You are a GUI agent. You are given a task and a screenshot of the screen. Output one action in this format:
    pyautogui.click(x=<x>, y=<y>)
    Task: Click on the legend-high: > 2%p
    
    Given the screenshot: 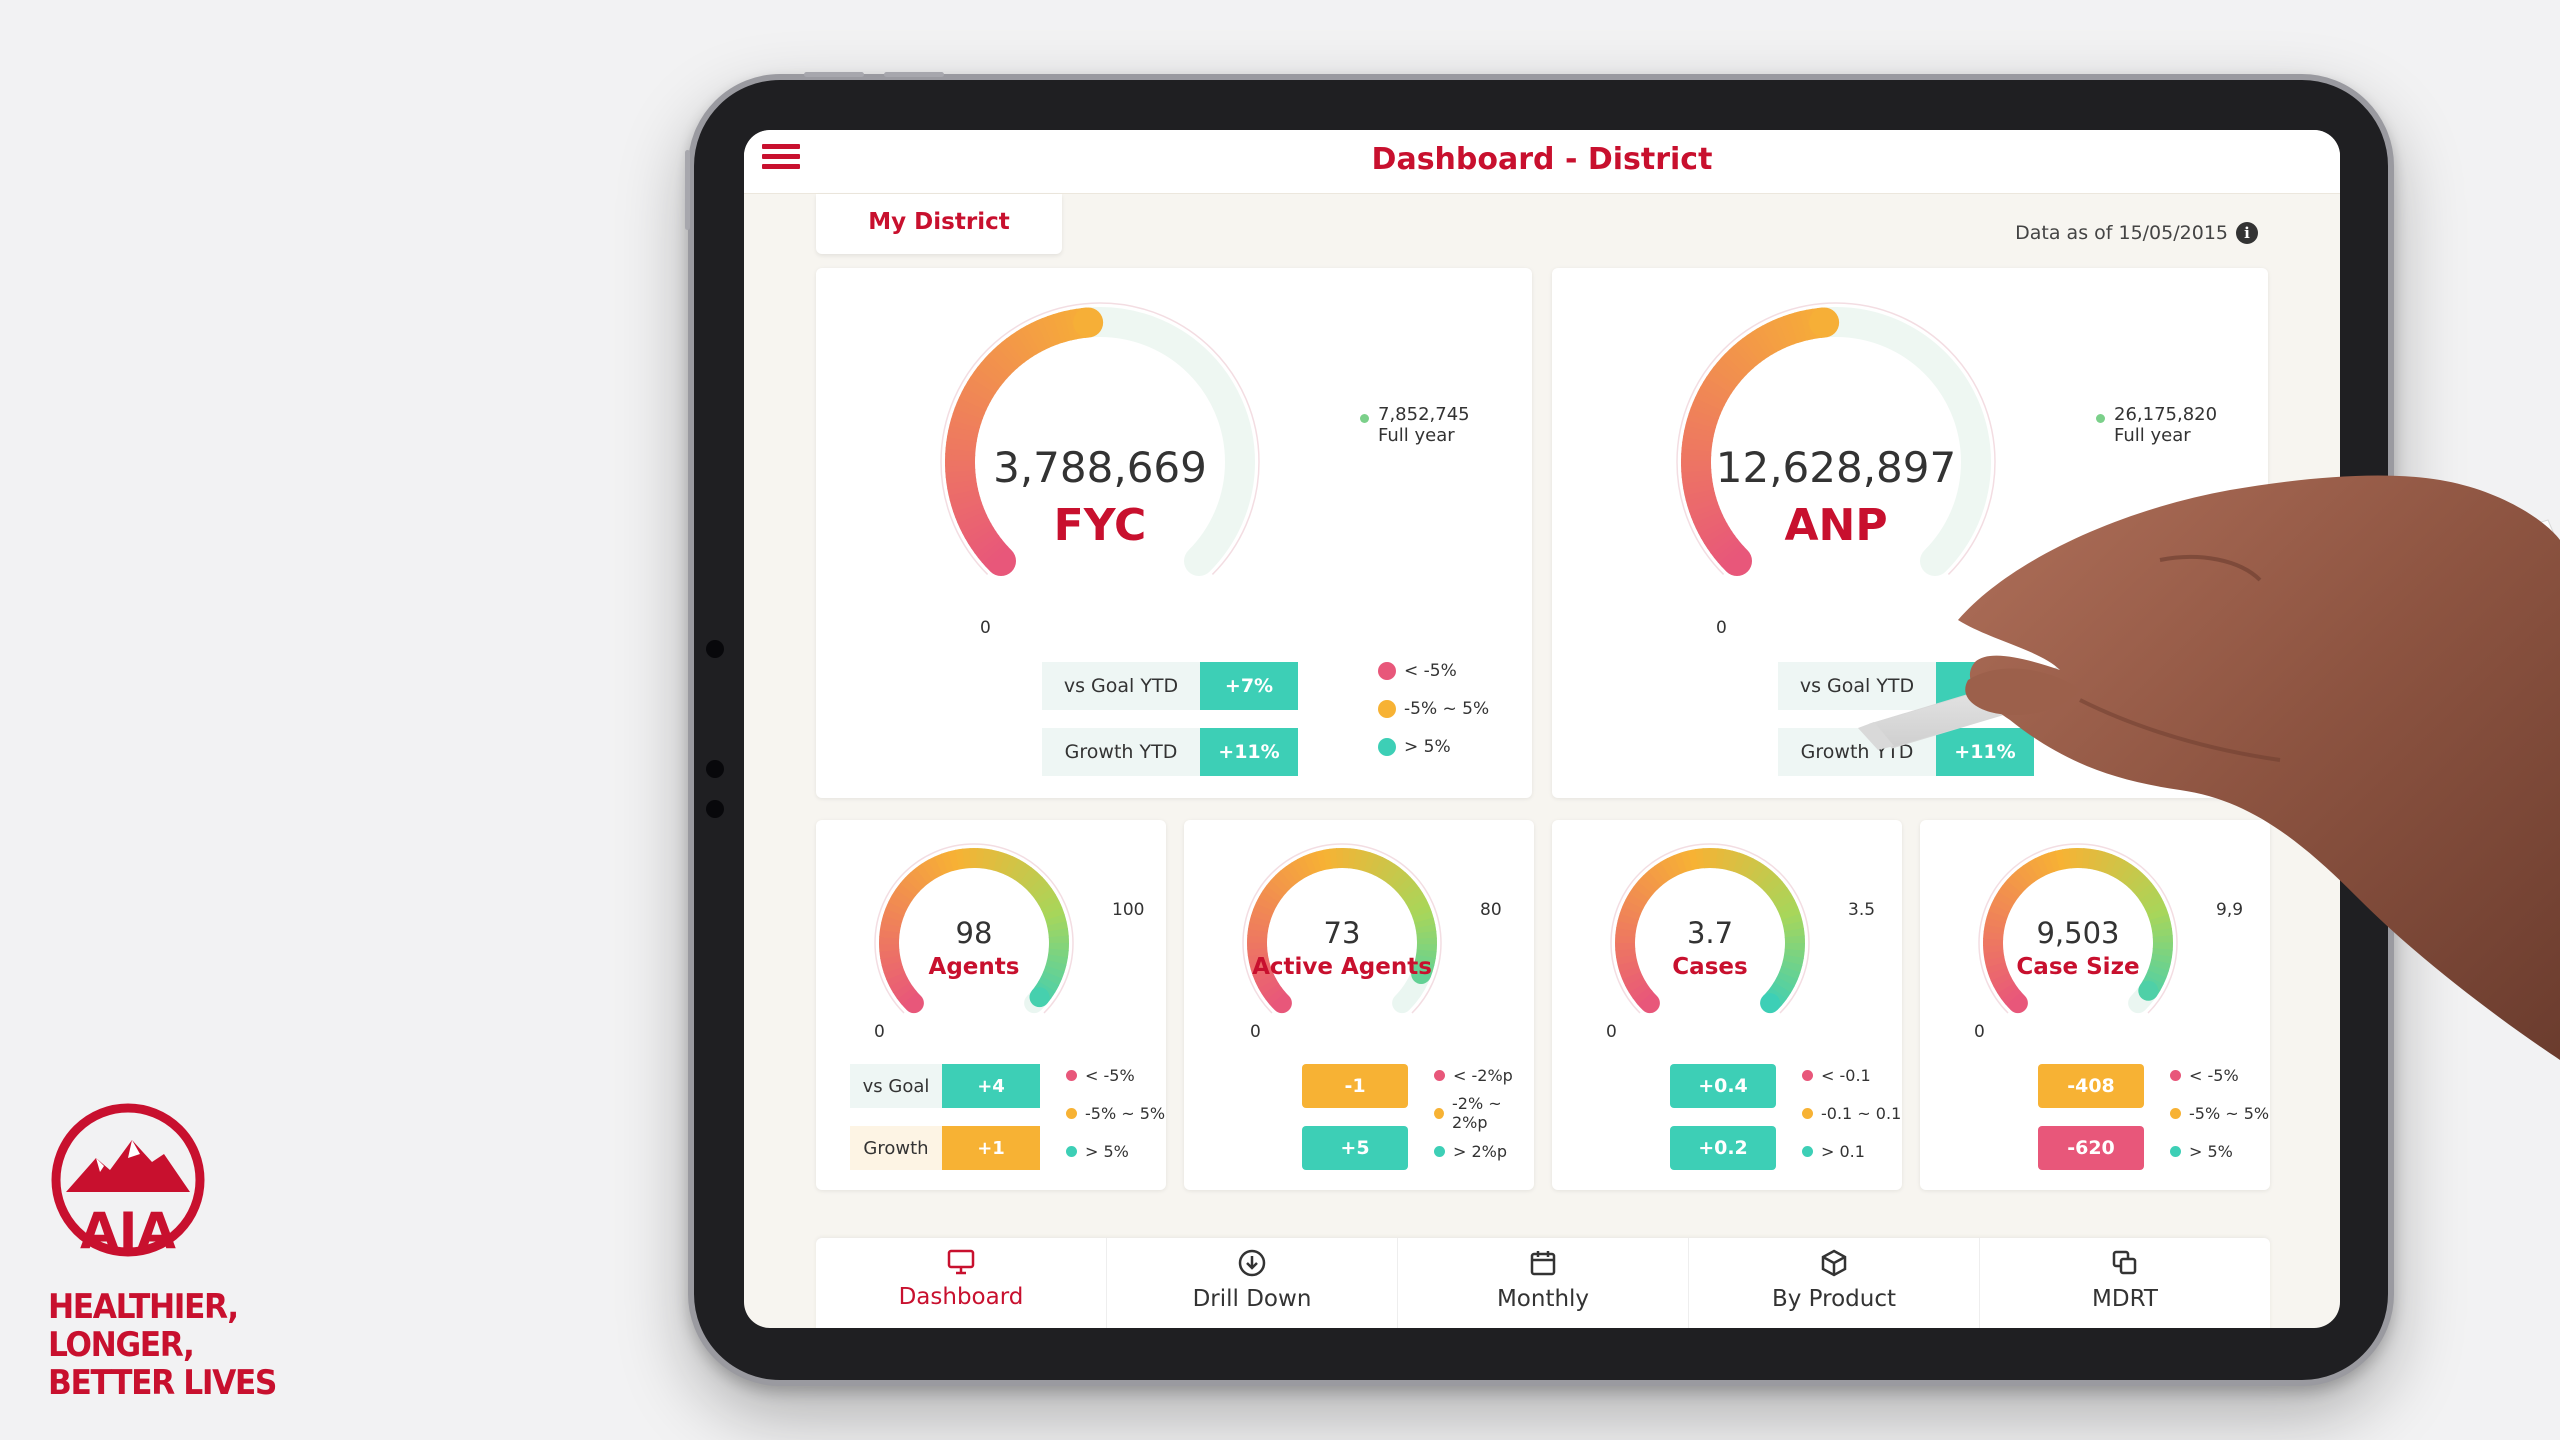 What is the action you would take?
    pyautogui.click(x=1480, y=1151)
    